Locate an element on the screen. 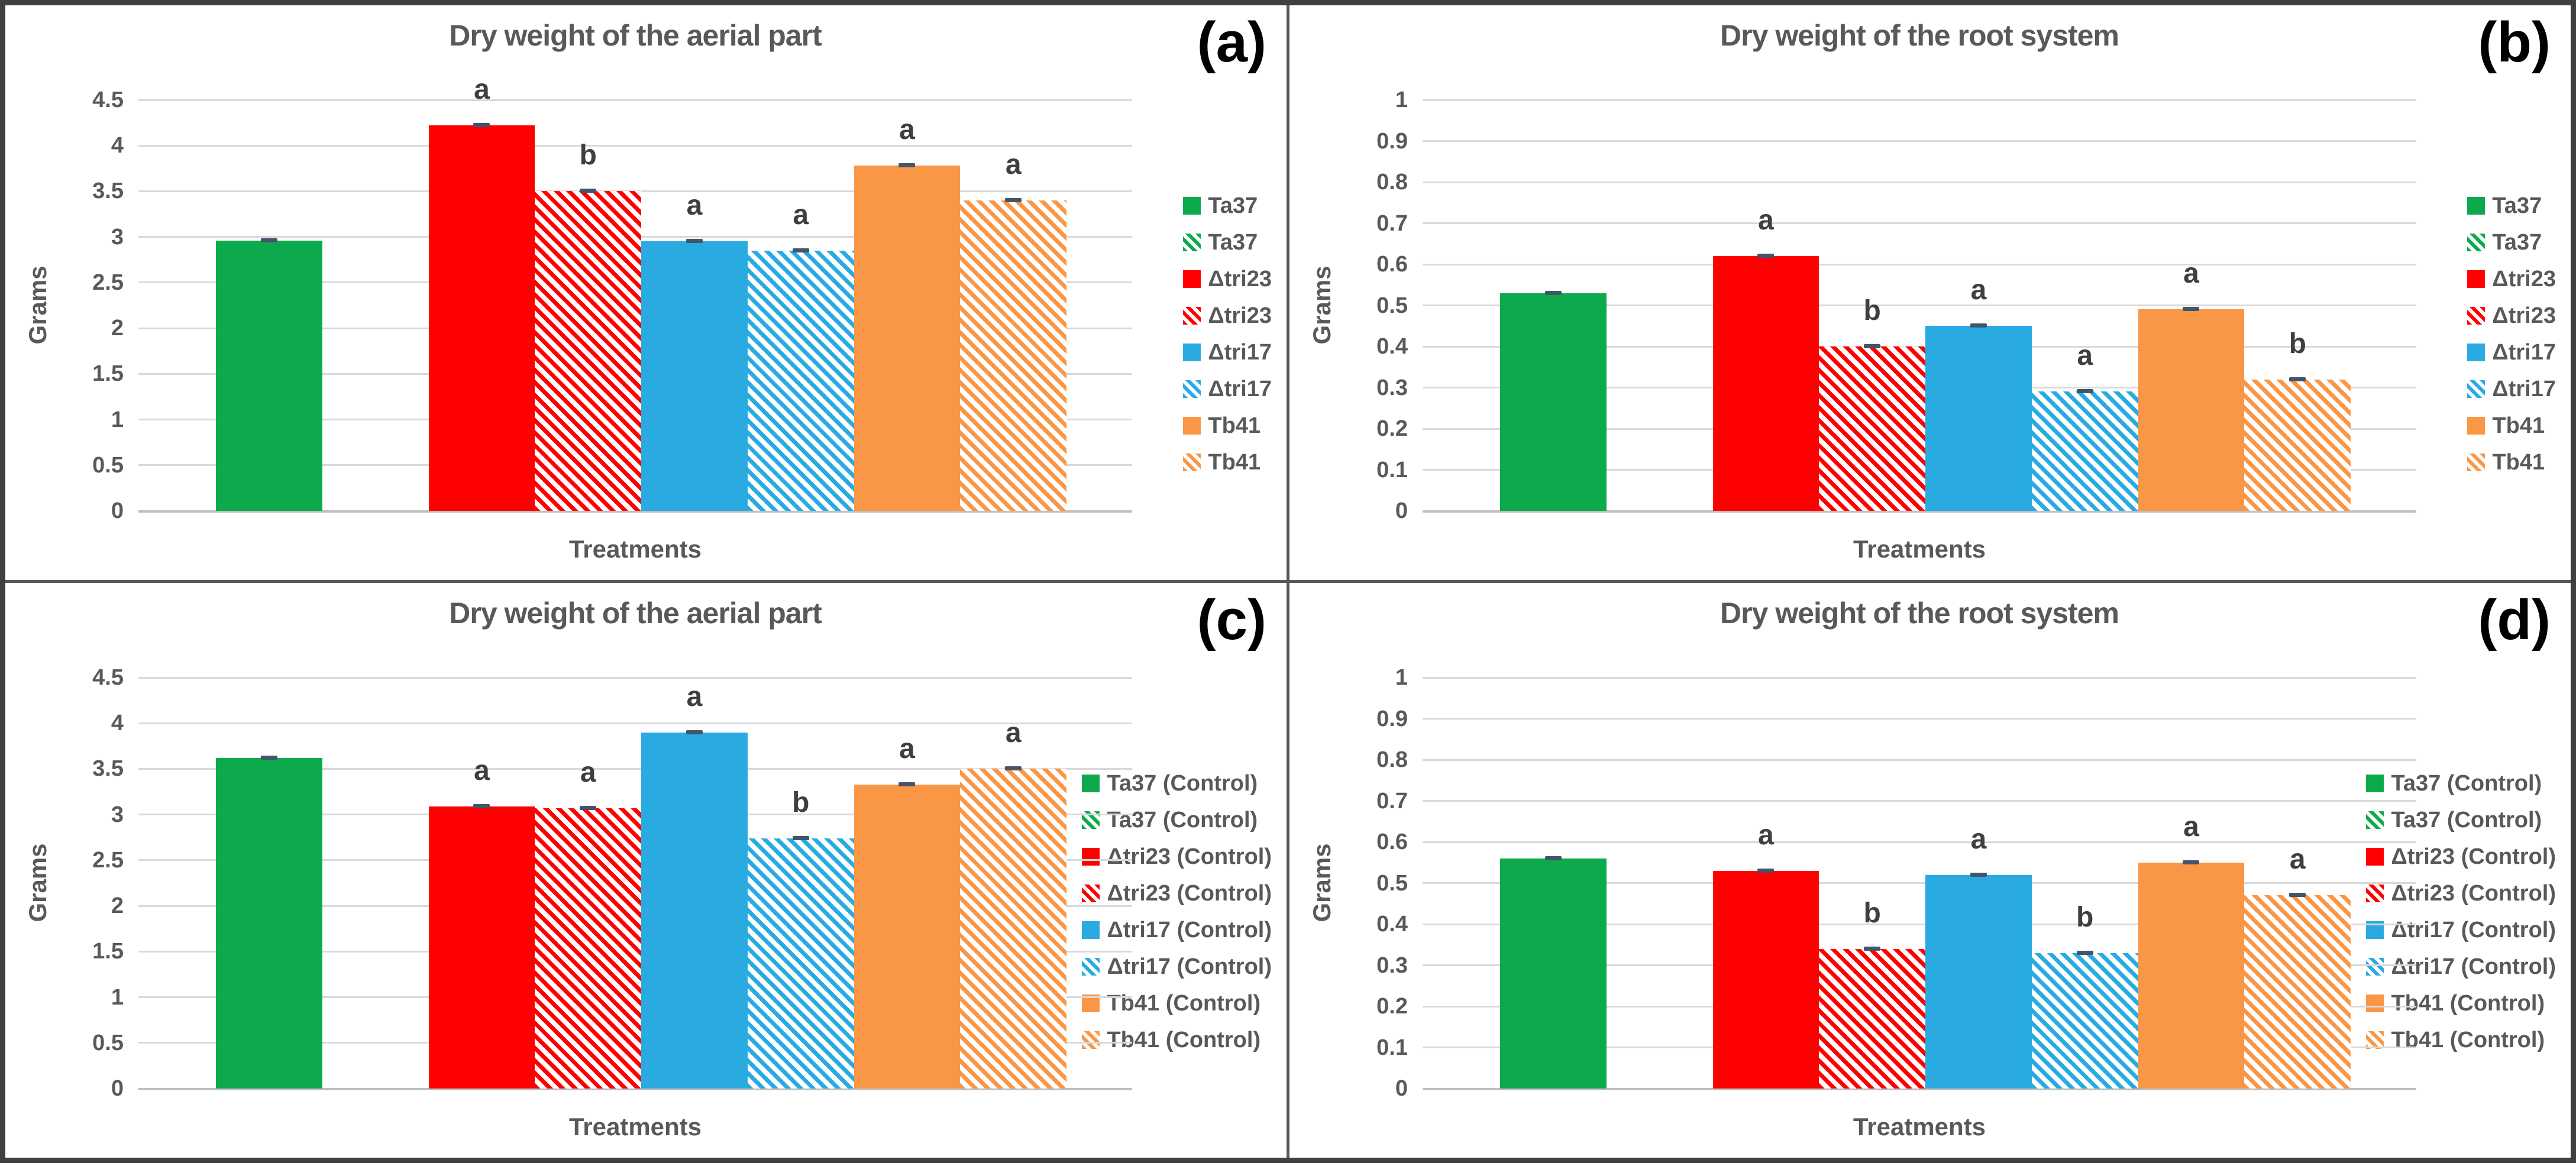  legend-item: Δtri23 (Control) is located at coordinates (2461, 893).